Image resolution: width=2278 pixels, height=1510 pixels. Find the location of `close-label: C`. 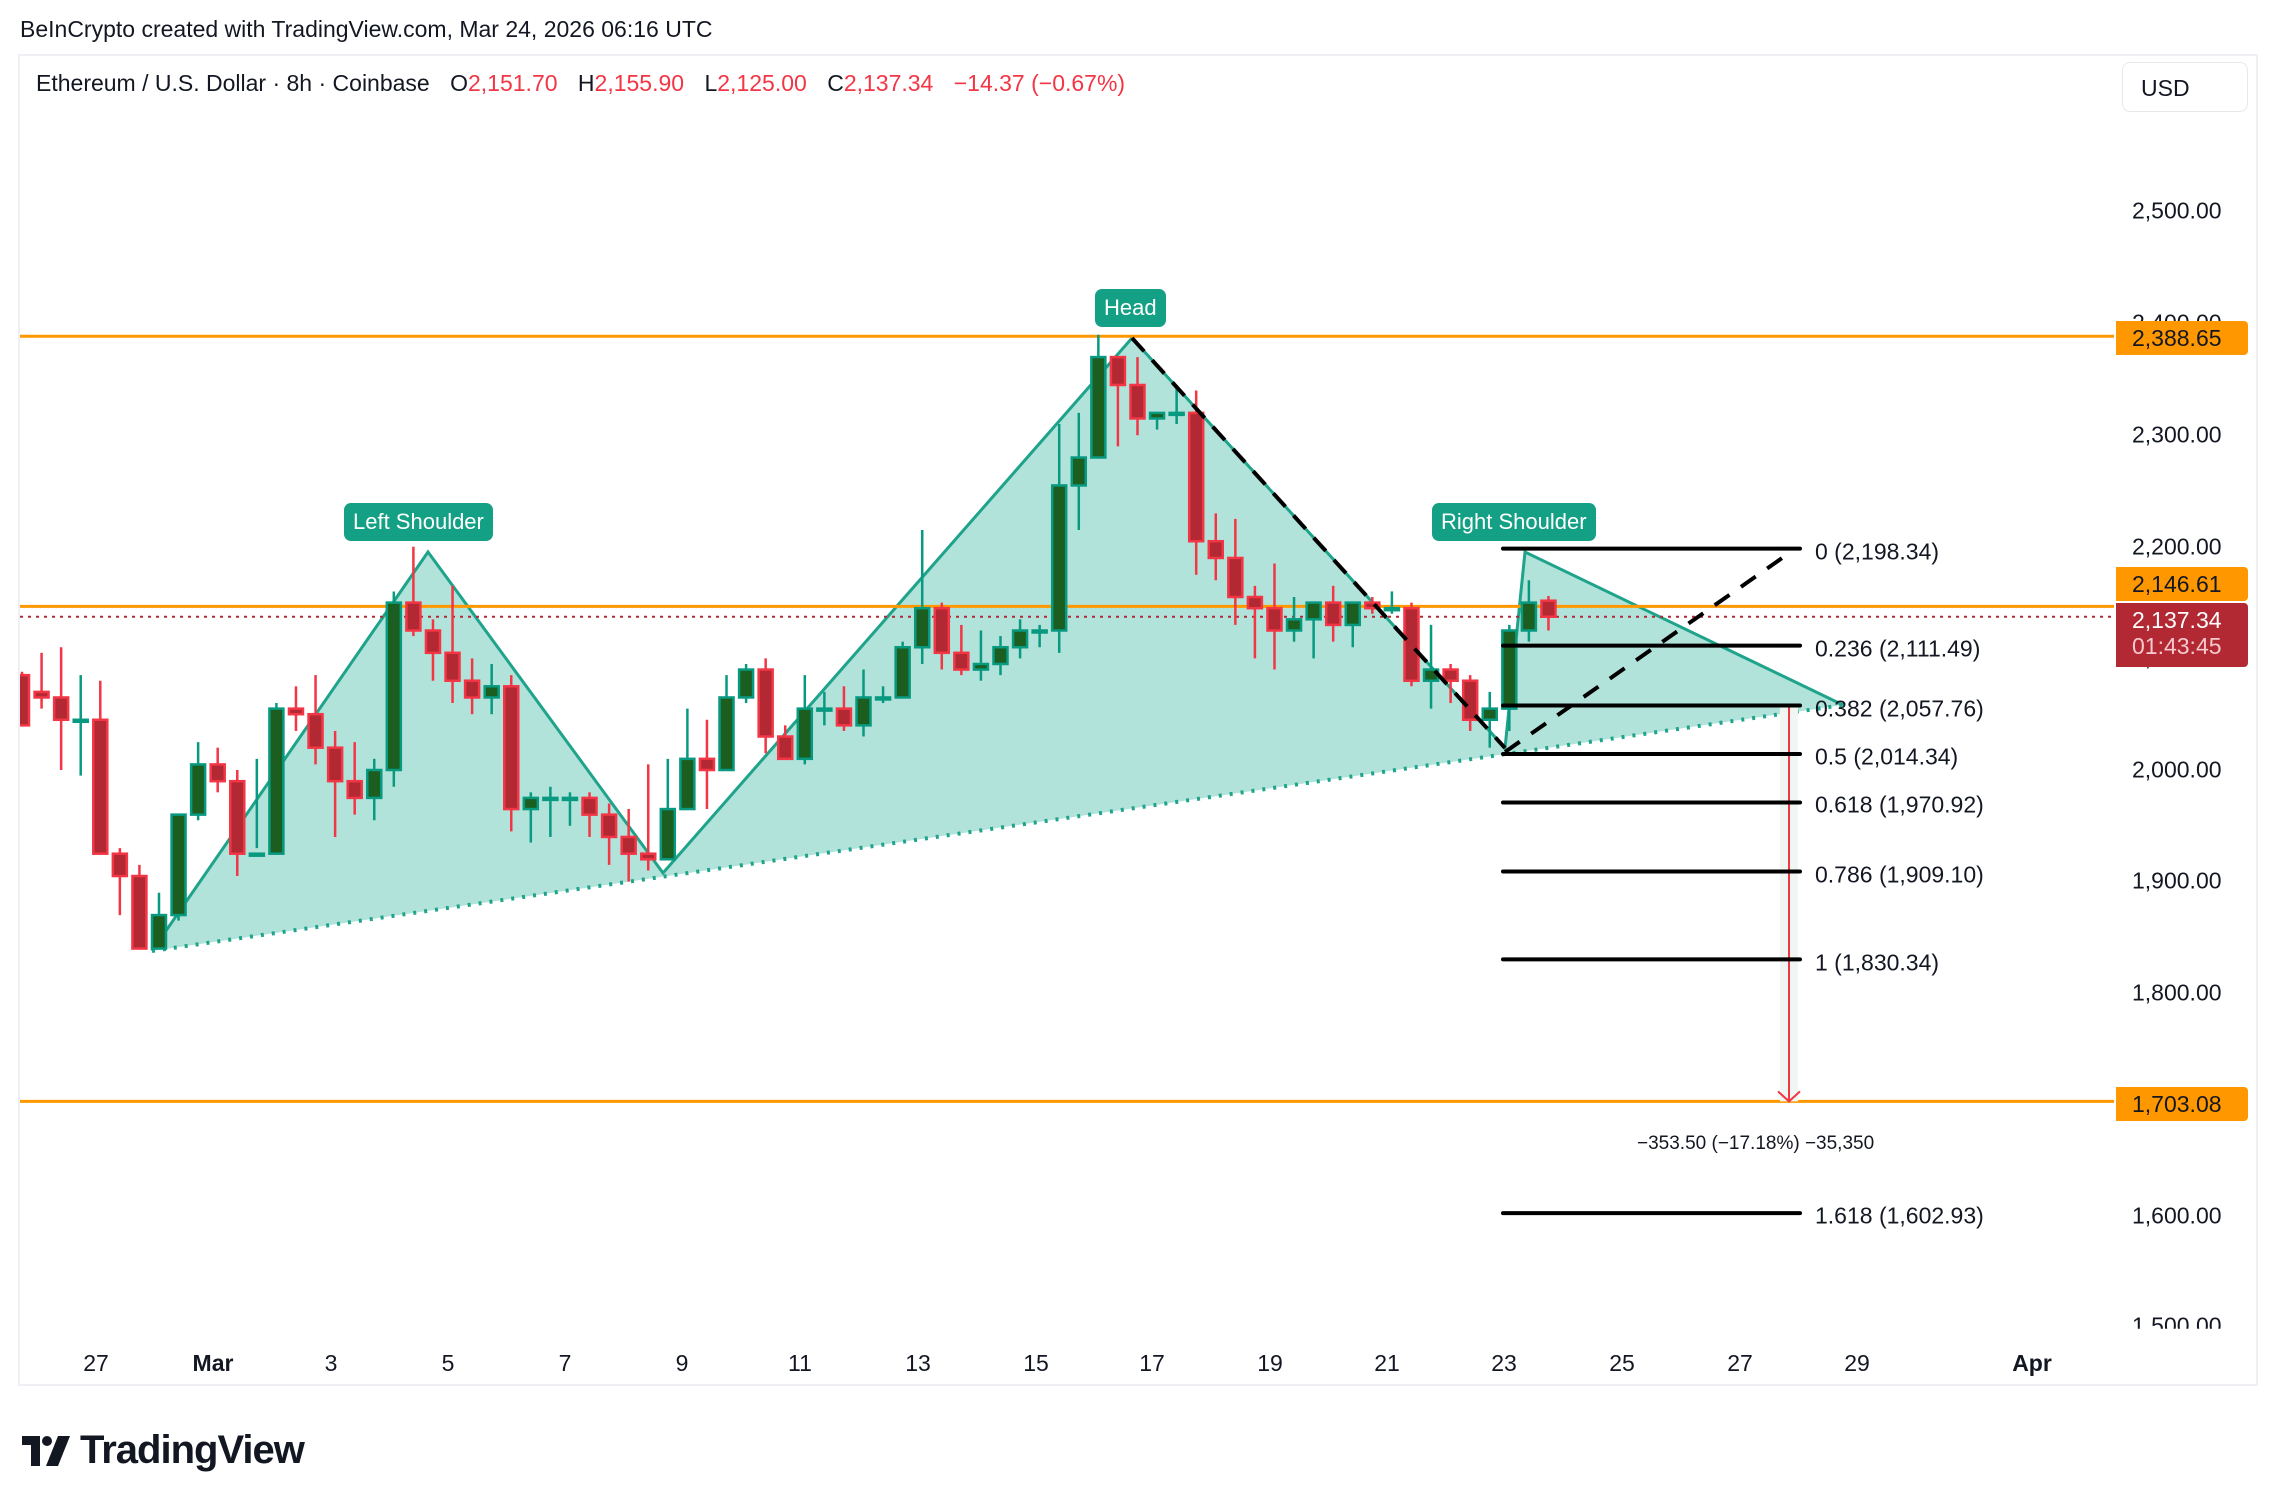

close-label: C is located at coordinates (835, 83).